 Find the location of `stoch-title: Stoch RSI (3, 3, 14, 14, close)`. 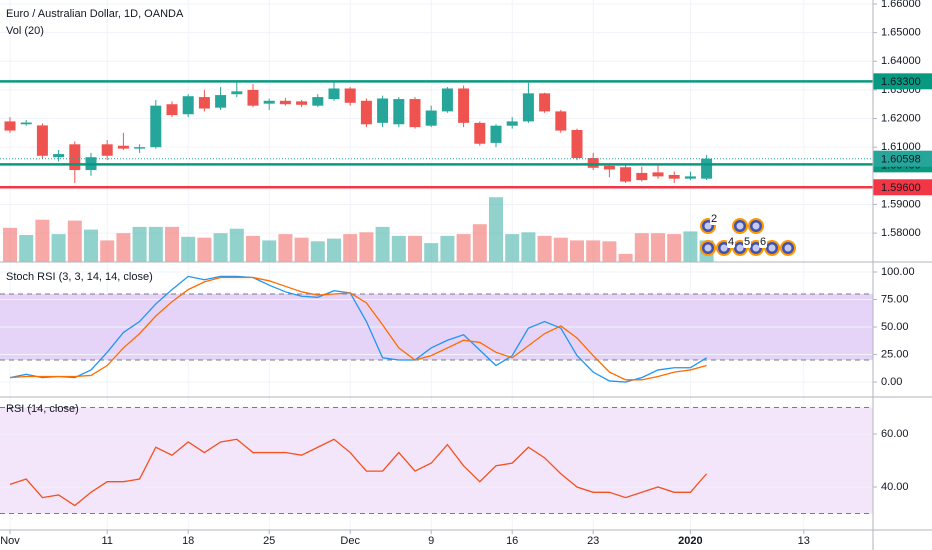

stoch-title: Stoch RSI (3, 3, 14, 14, close) is located at coordinates (79, 277).